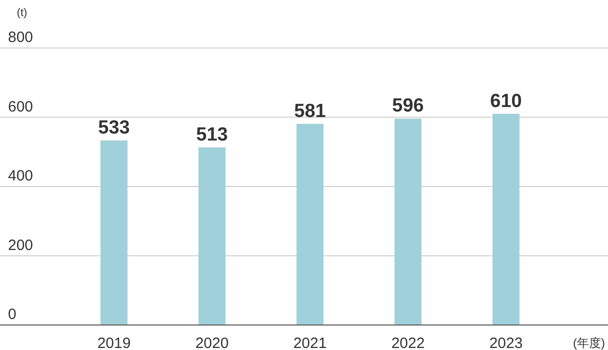 This screenshot has height=350, width=608. Describe the element at coordinates (506, 342) in the screenshot. I see `x-tick-label: 2023` at that location.